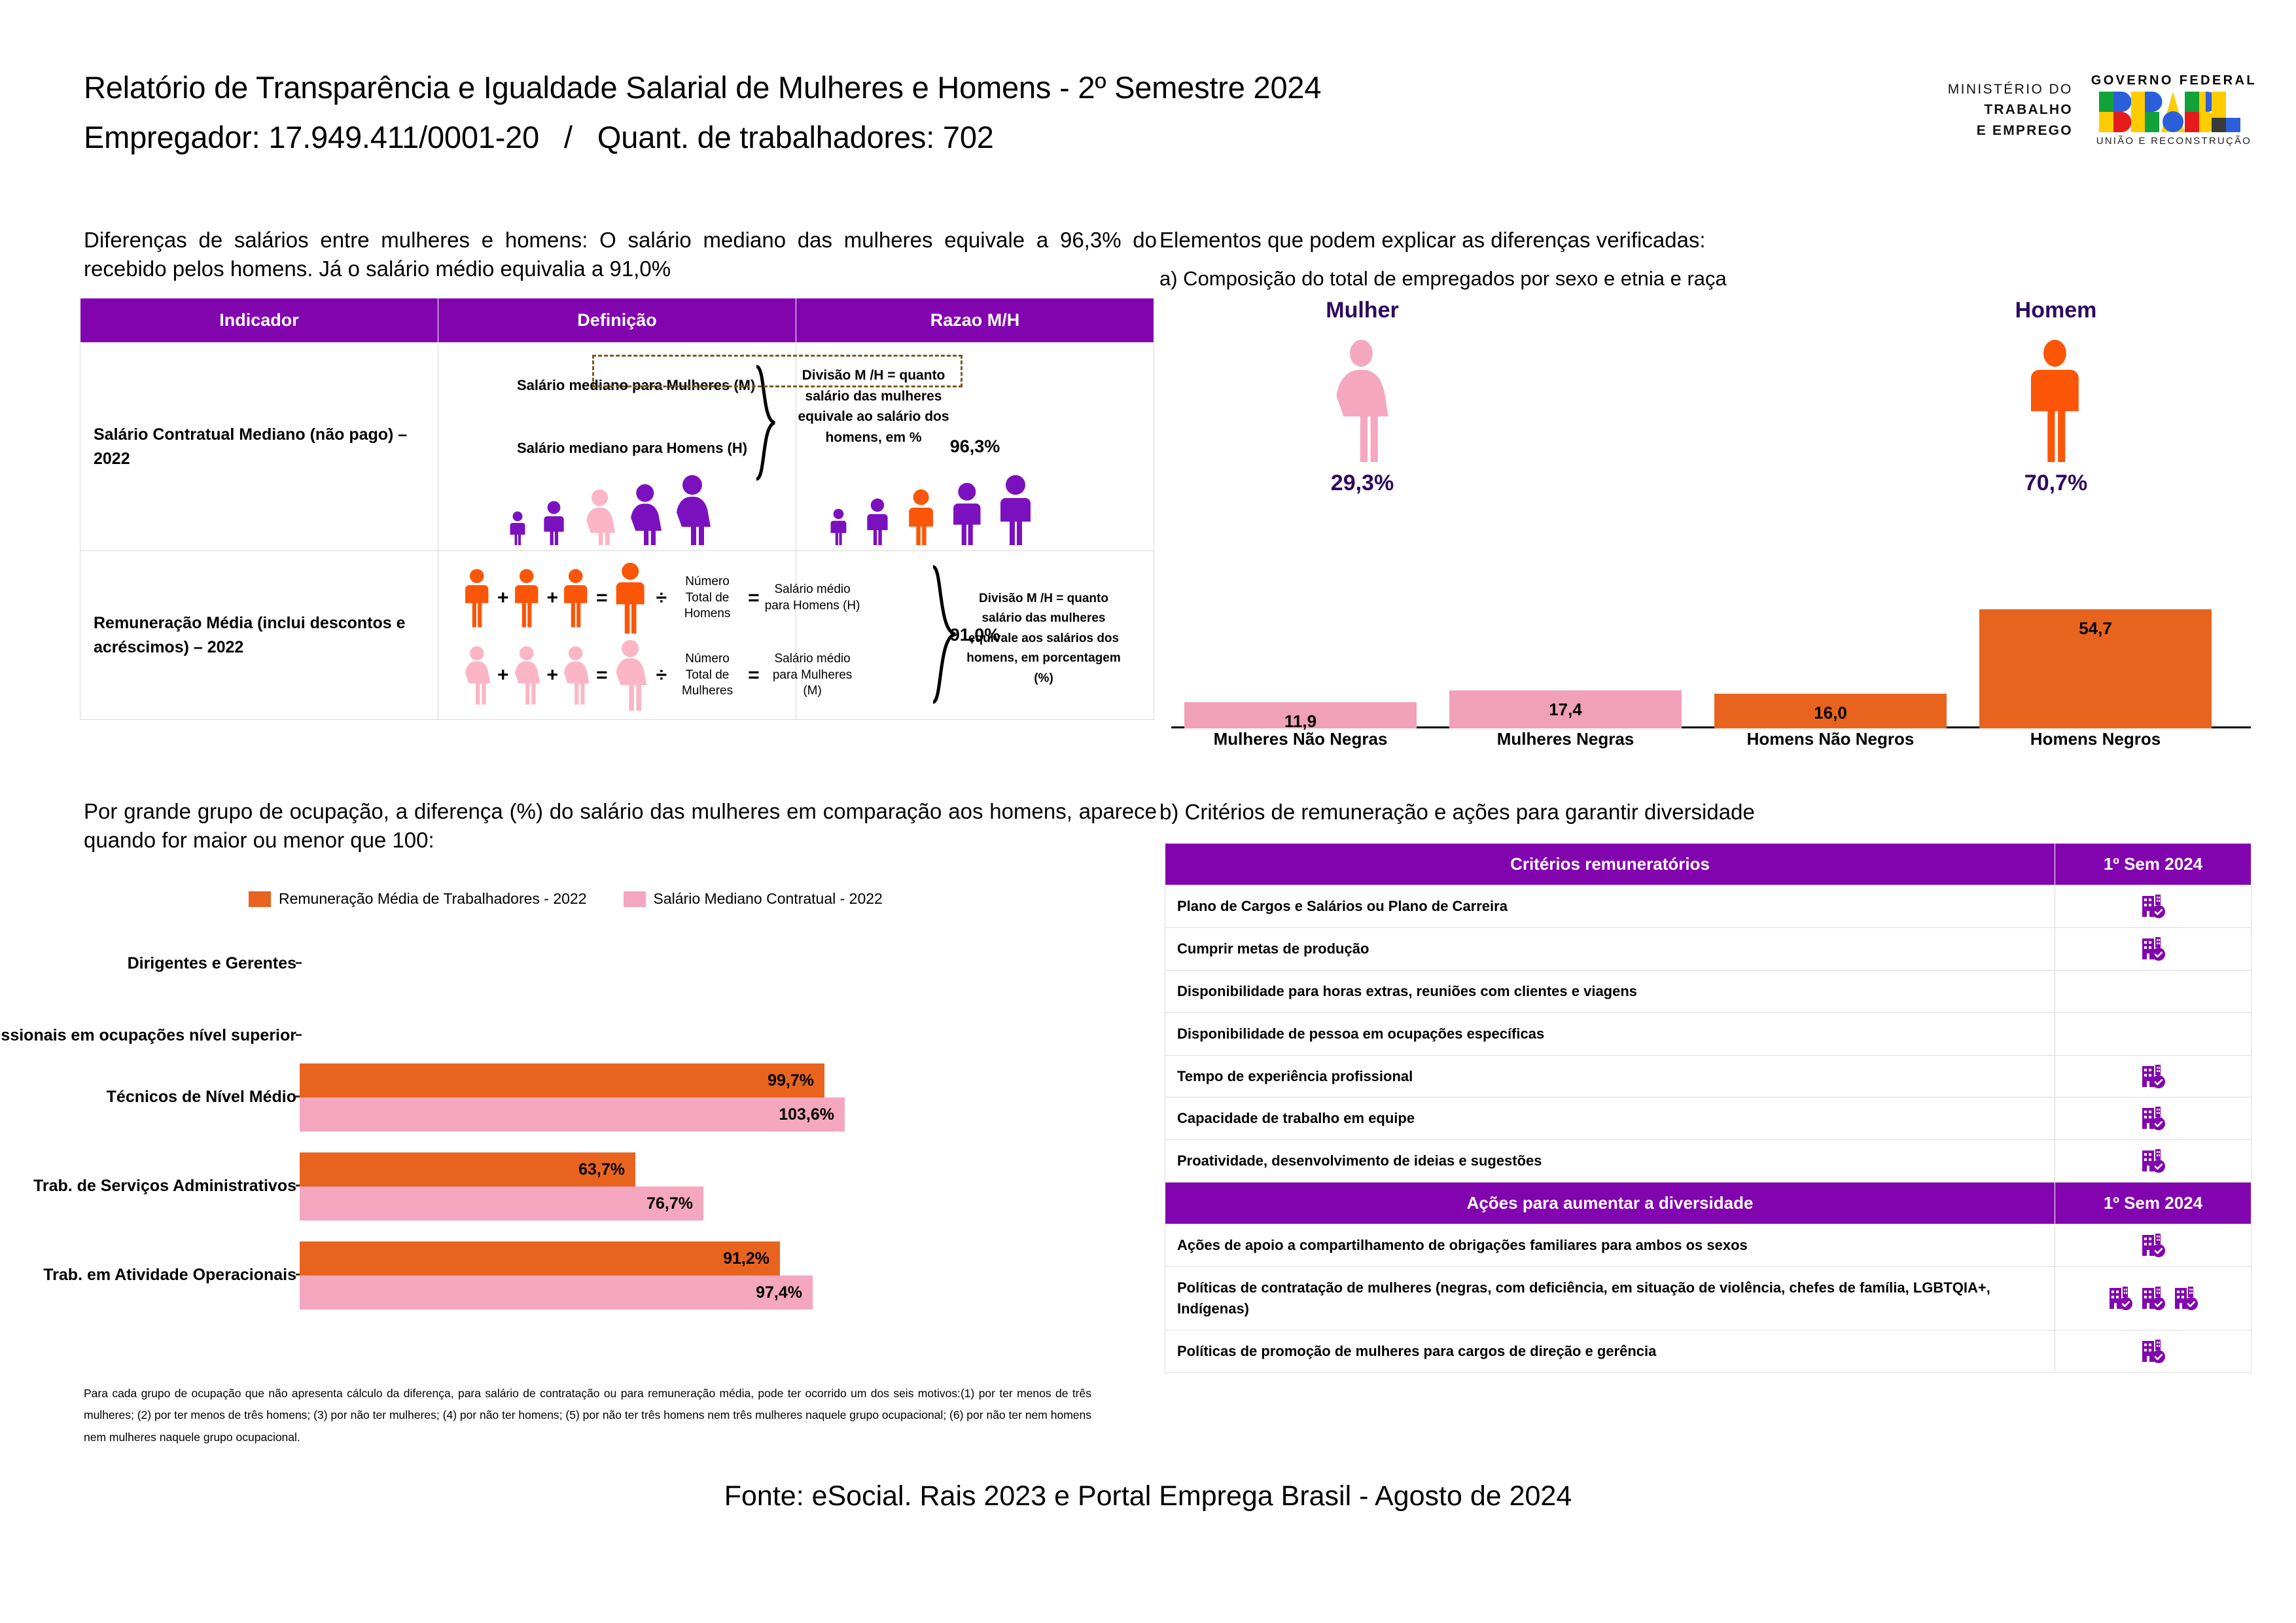  I want to click on bar-group: 11,9, so click(1301, 716).